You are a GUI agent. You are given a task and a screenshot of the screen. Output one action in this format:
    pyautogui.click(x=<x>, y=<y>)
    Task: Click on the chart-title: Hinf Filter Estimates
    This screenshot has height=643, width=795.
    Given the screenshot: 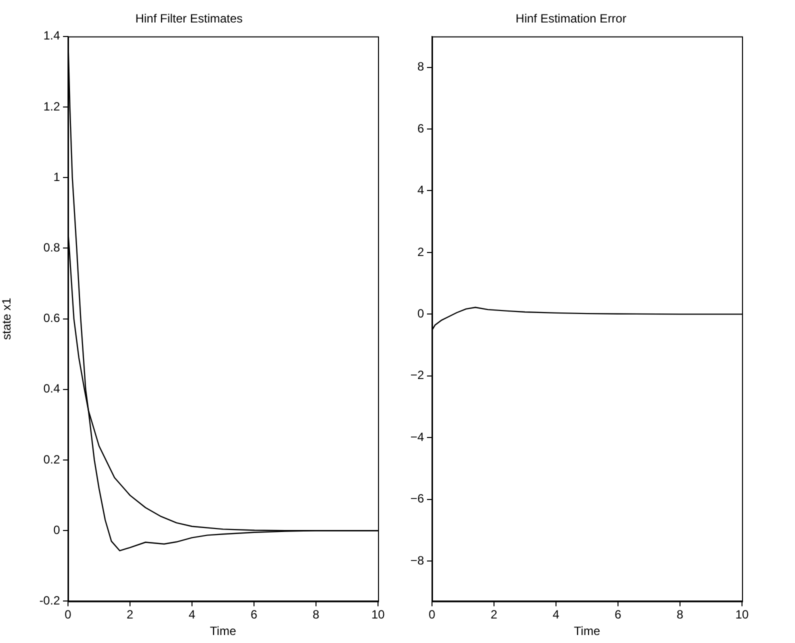 What is the action you would take?
    pyautogui.click(x=189, y=19)
    